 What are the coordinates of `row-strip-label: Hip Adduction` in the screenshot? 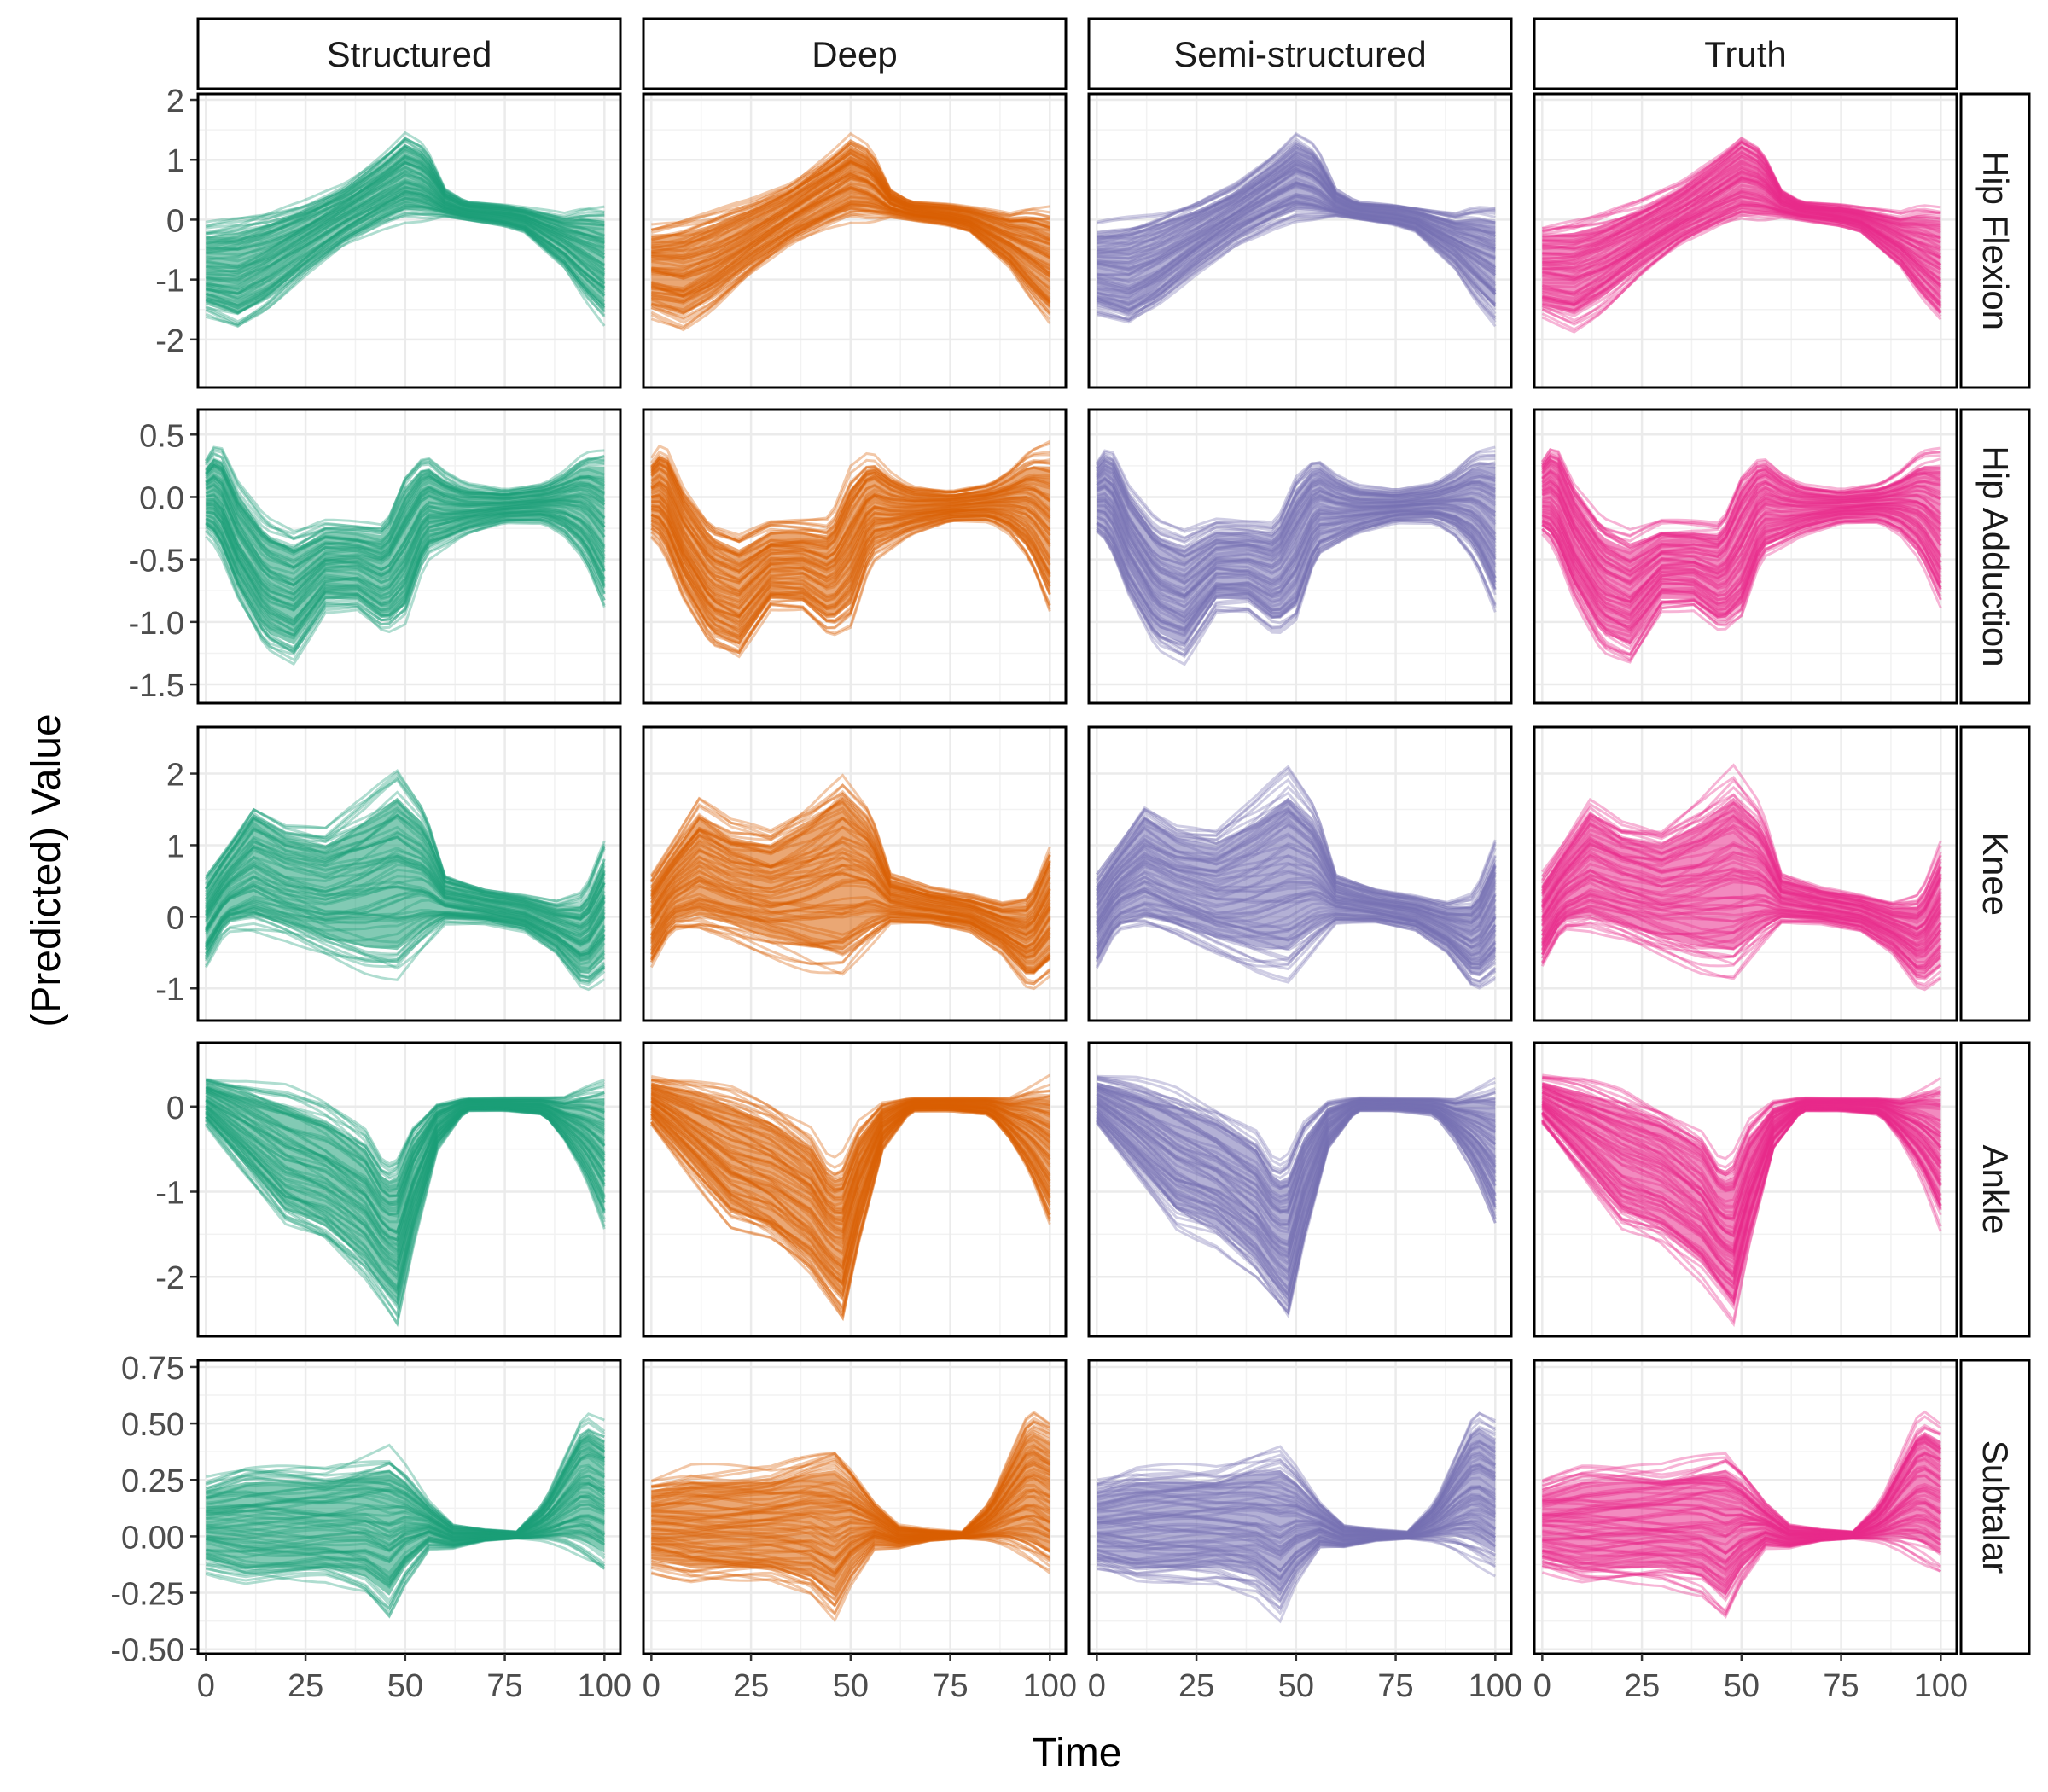 It's located at (1996, 555).